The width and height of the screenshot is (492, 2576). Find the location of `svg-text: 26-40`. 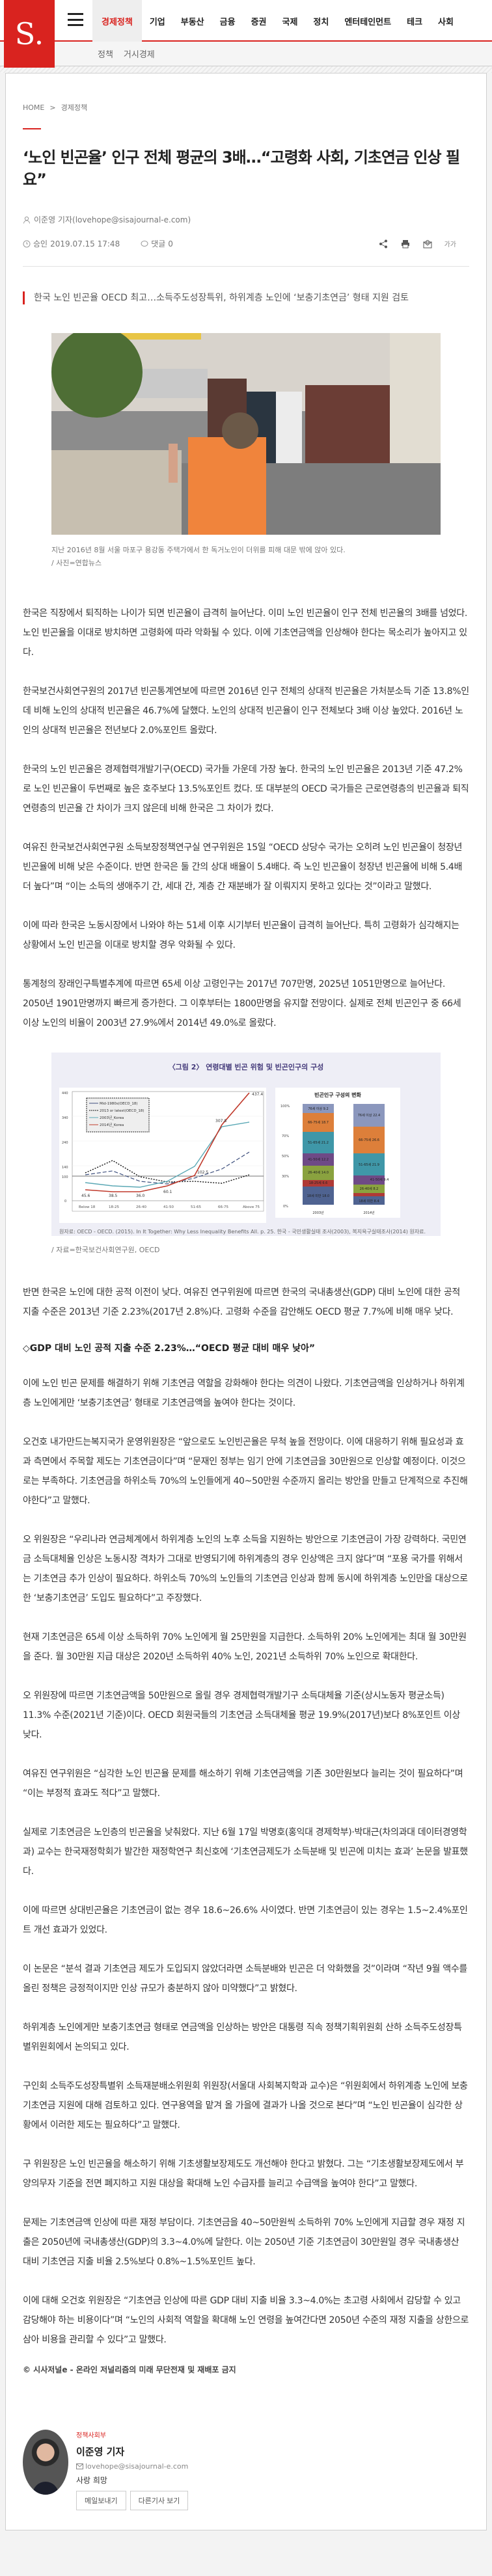

svg-text: 26-40 is located at coordinates (141, 1207).